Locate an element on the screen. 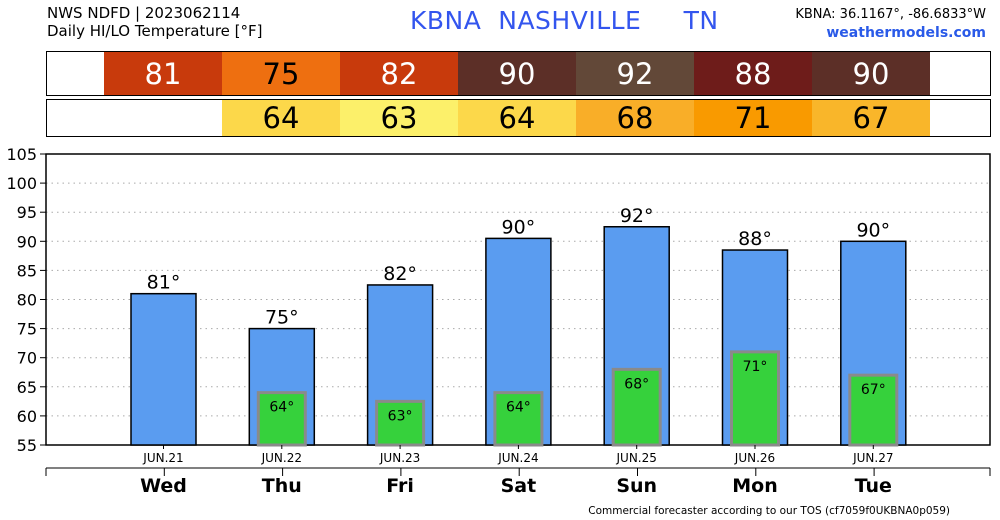  lo-label: 67° is located at coordinates (873, 390).